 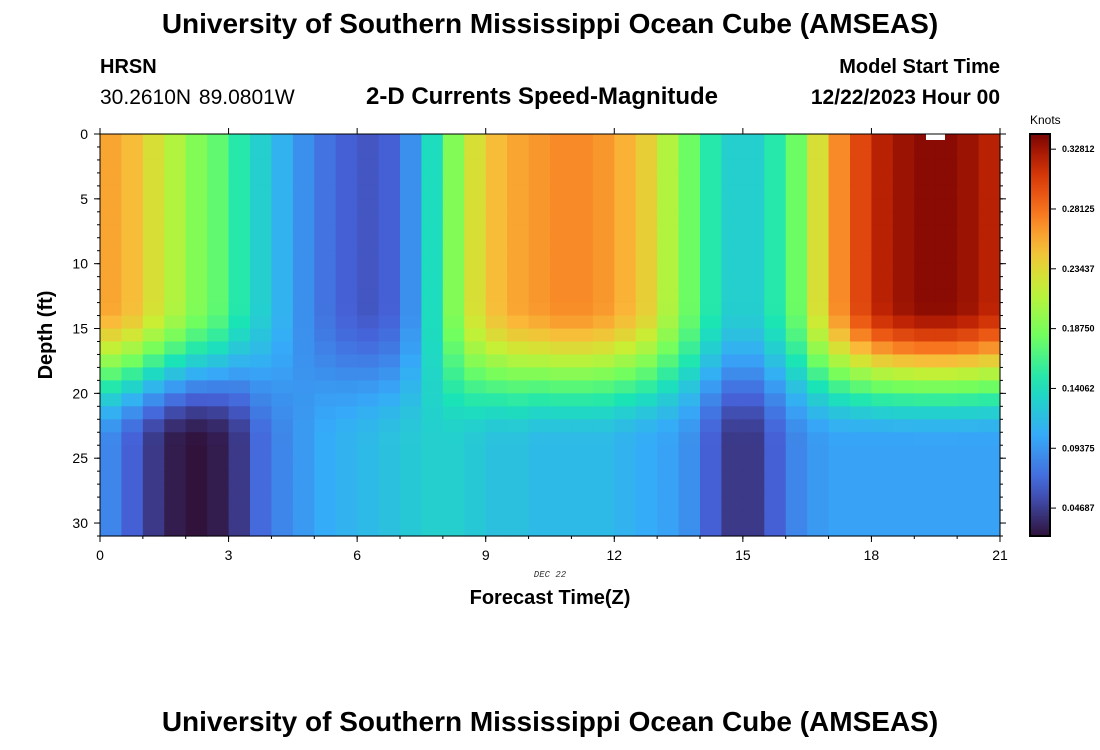 What do you see at coordinates (1078, 209) in the screenshot?
I see `colorbar-tick-label: 0.28125` at bounding box center [1078, 209].